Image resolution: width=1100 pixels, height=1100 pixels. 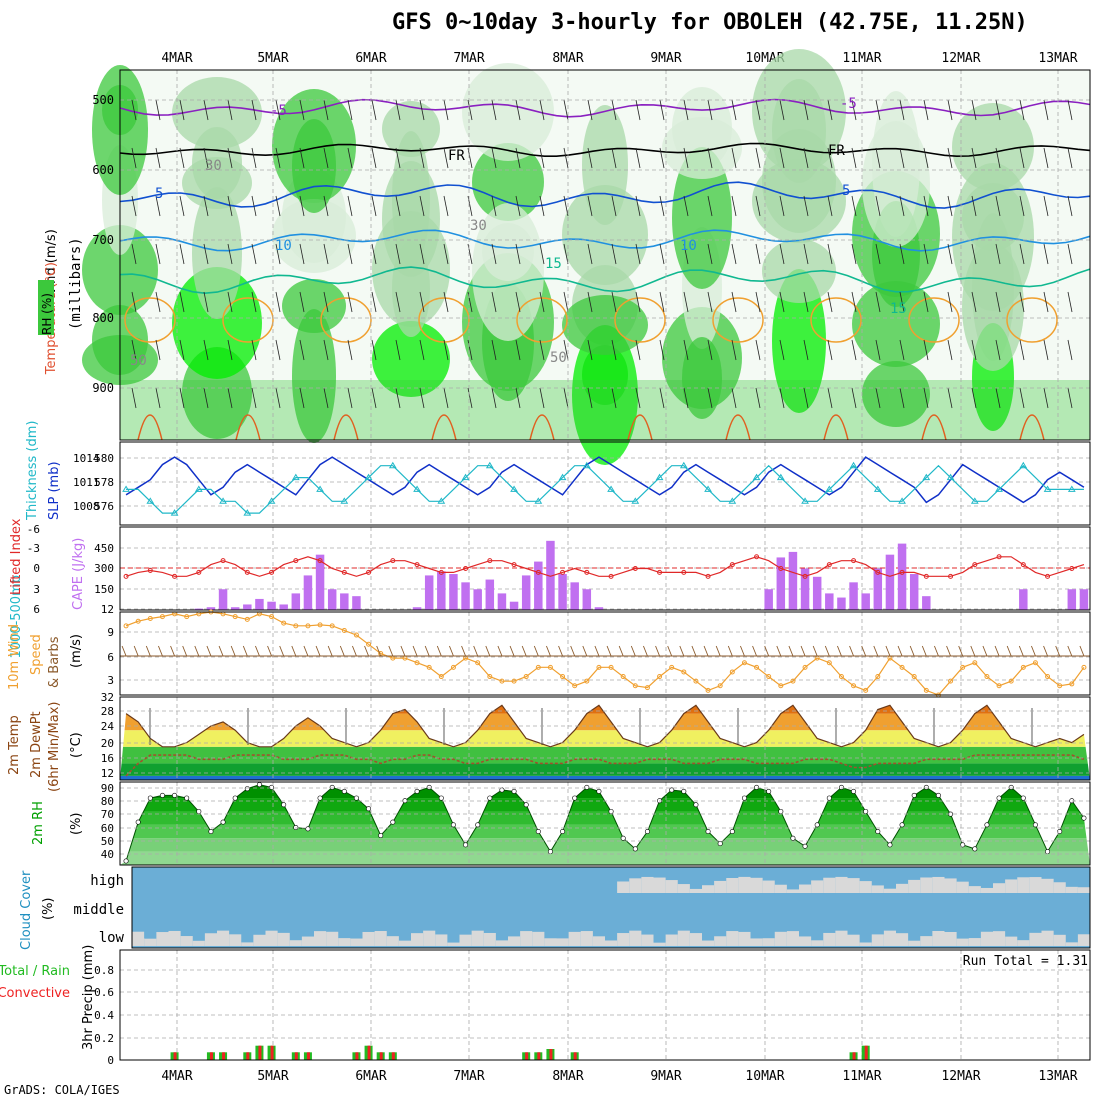 What do you see at coordinates (551, 1054) in the screenshot?
I see `precip-convective-bar` at bounding box center [551, 1054].